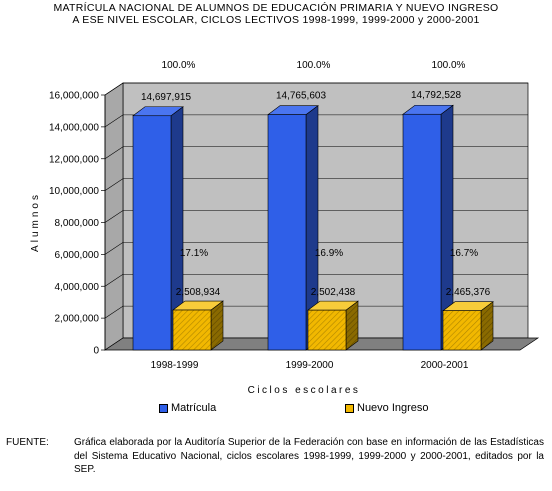  Describe the element at coordinates (27, 442) in the screenshot. I see `source-label: FUENTE:` at that location.